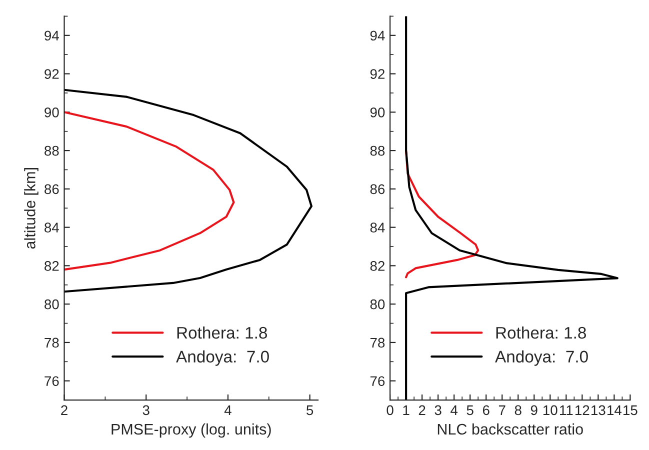 Image resolution: width=649 pixels, height=450 pixels. I want to click on x-tick-label: 9, so click(534, 410).